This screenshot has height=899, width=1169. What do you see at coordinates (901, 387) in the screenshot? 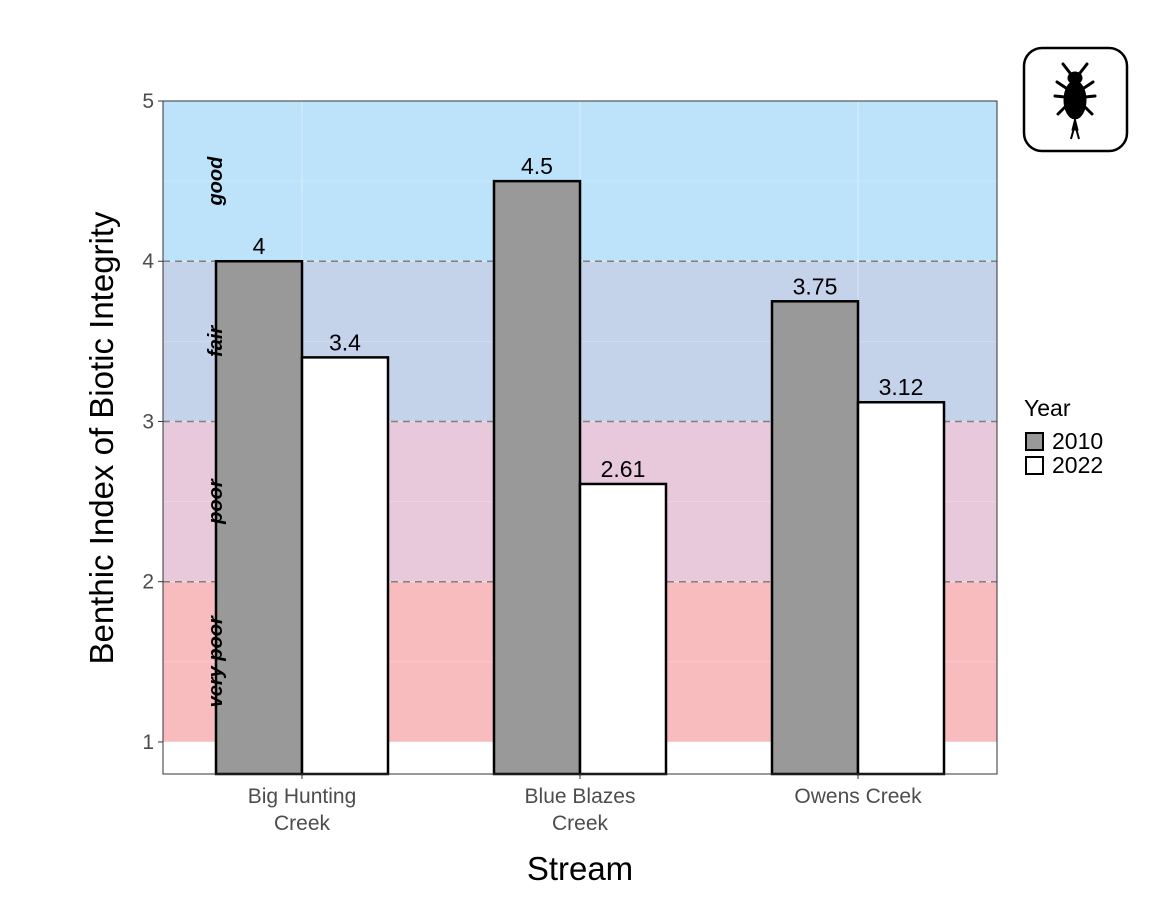
I see `data-label-2022-2: 3.12` at bounding box center [901, 387].